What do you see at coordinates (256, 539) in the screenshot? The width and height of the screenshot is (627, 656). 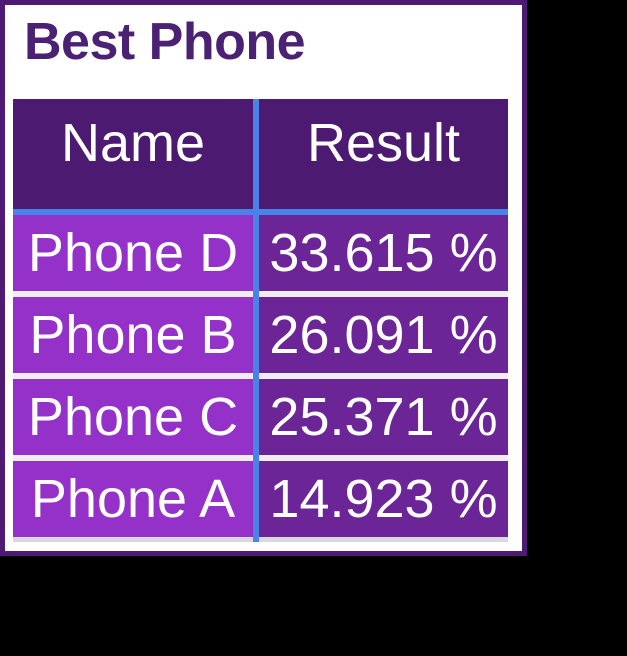 I see `table-bottom-line-divider` at bounding box center [256, 539].